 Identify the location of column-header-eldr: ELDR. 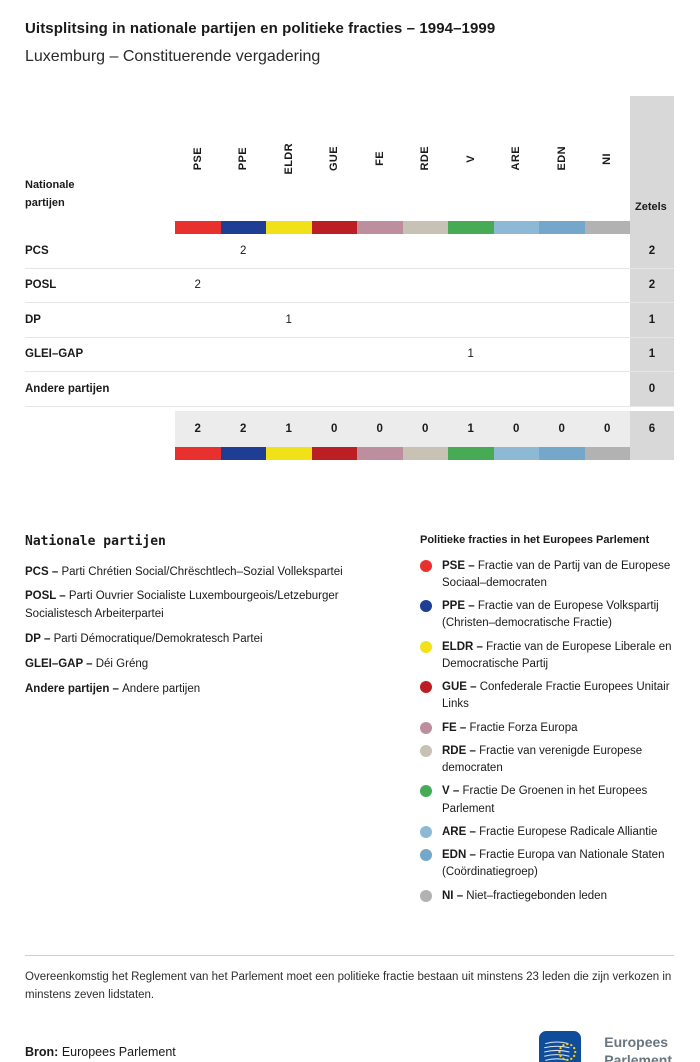
(289, 158).